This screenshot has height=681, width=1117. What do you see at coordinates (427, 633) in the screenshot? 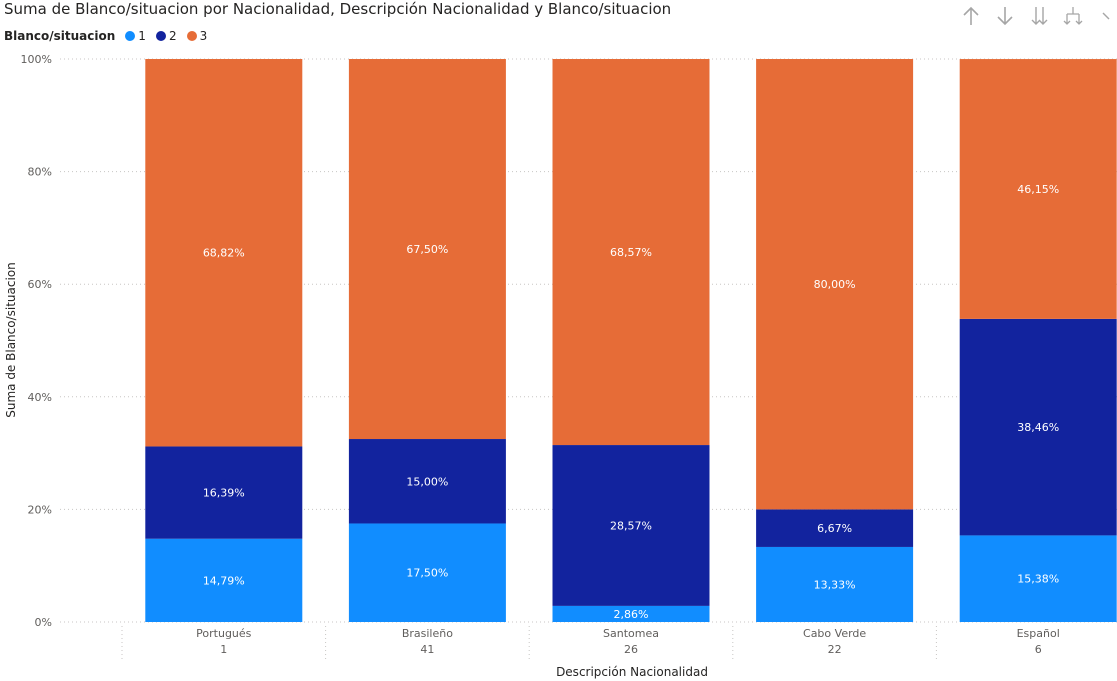
I see `x-tick-label: Brasileño` at bounding box center [427, 633].